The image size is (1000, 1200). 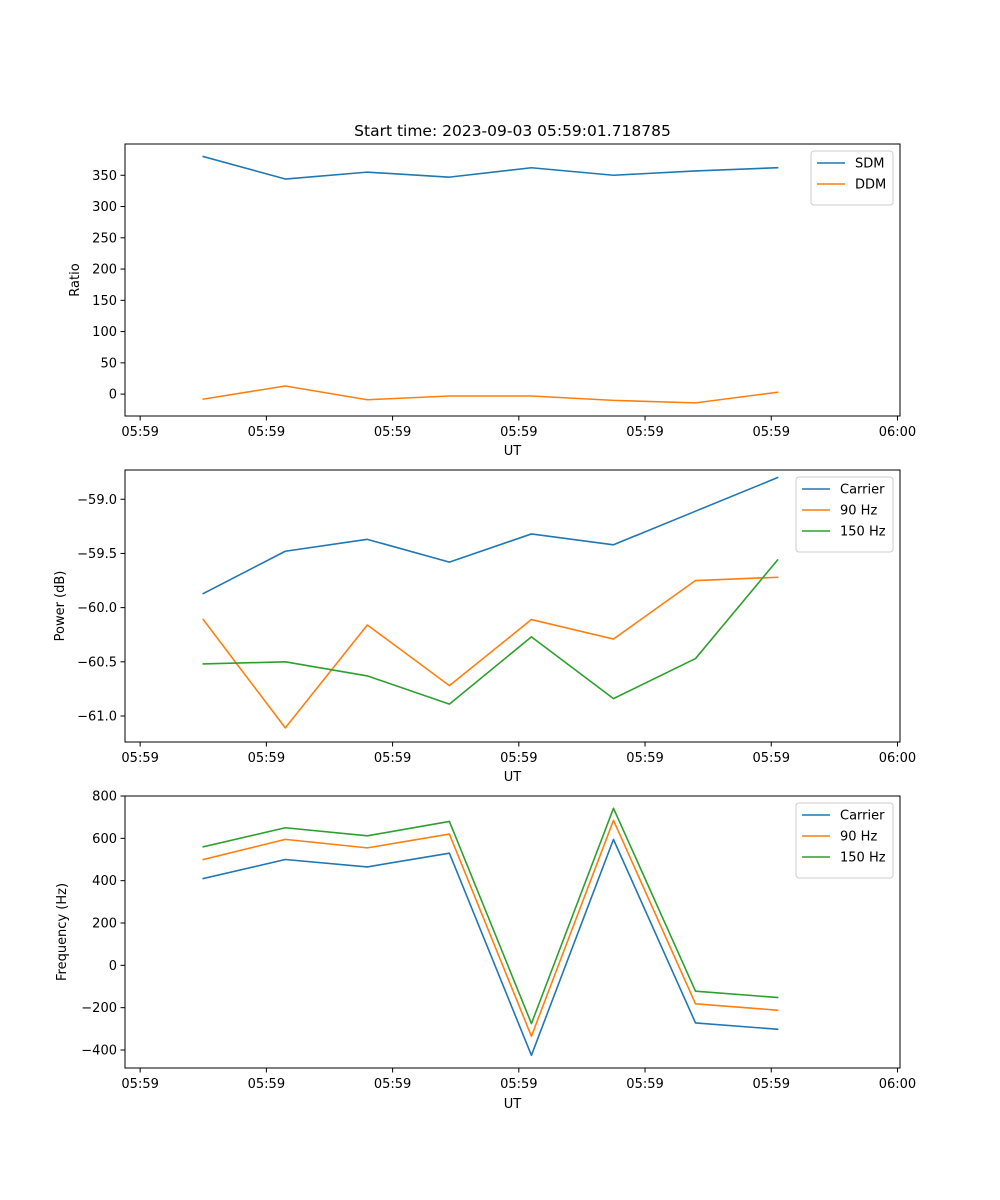 What do you see at coordinates (99, 1051) in the screenshot?
I see `y-tick-label: −400` at bounding box center [99, 1051].